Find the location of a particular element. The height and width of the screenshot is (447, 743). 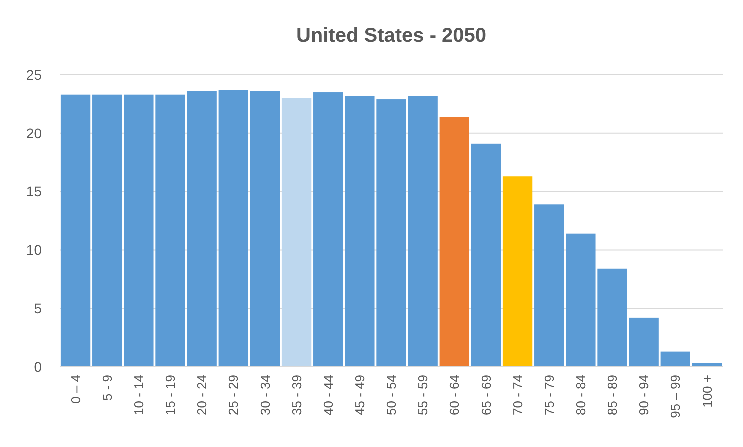

x-tick-label: 45 - 49 is located at coordinates (360, 395).